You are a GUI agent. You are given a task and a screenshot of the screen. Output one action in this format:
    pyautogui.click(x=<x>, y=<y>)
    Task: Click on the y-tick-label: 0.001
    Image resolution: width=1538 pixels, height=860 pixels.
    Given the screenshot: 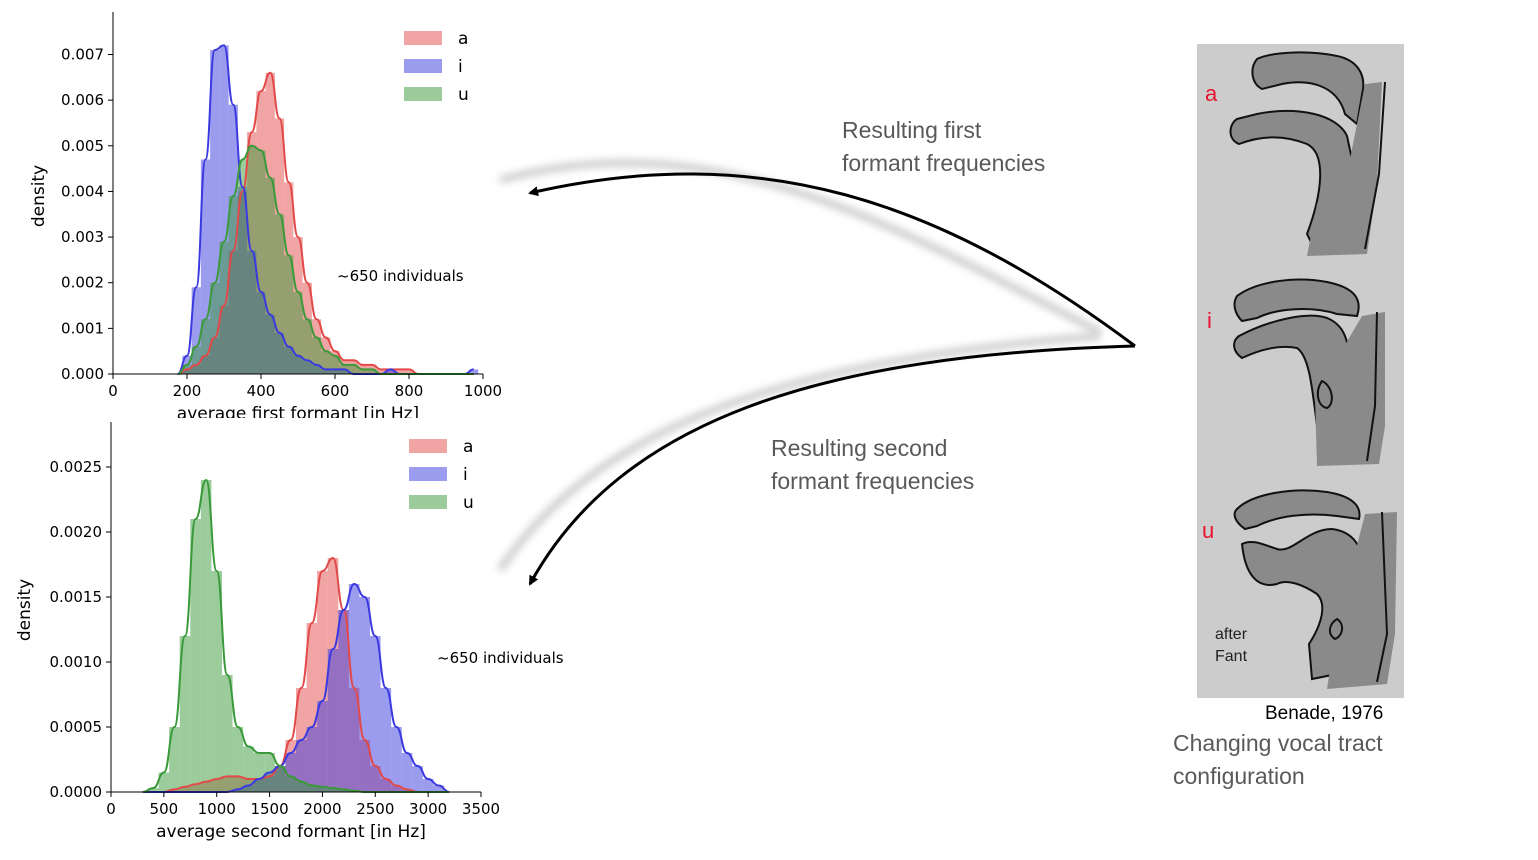 What is the action you would take?
    pyautogui.click(x=82, y=328)
    